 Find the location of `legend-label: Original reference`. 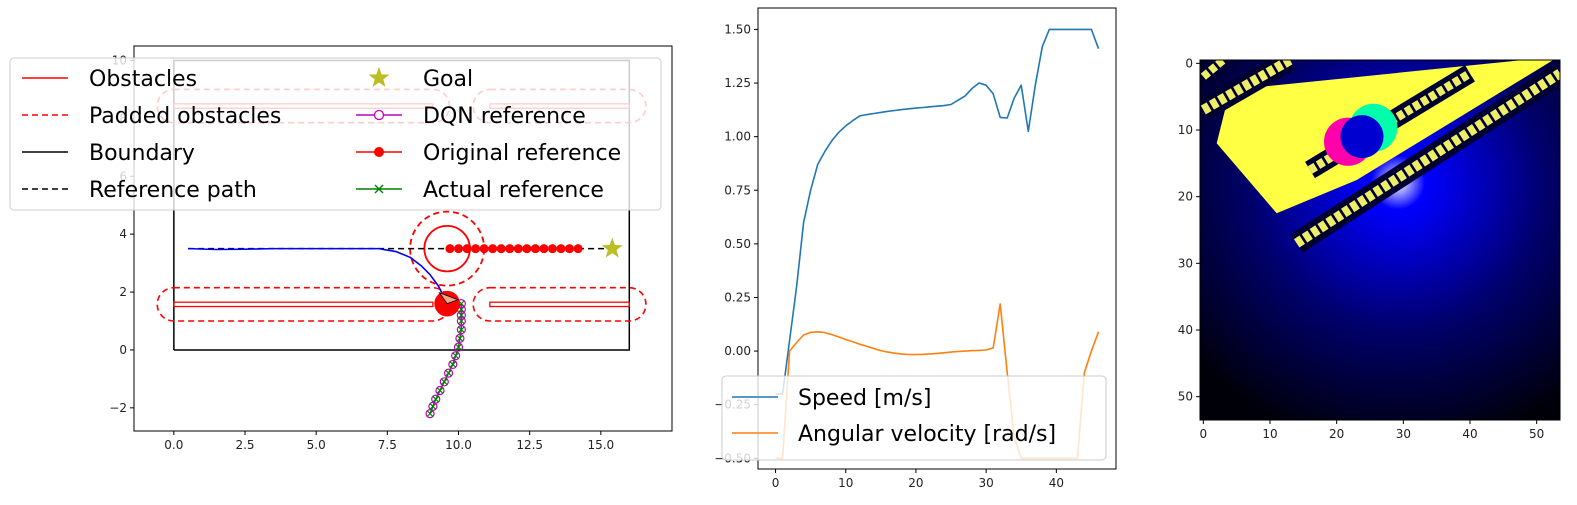

legend-label: Original reference is located at coordinates (522, 153).